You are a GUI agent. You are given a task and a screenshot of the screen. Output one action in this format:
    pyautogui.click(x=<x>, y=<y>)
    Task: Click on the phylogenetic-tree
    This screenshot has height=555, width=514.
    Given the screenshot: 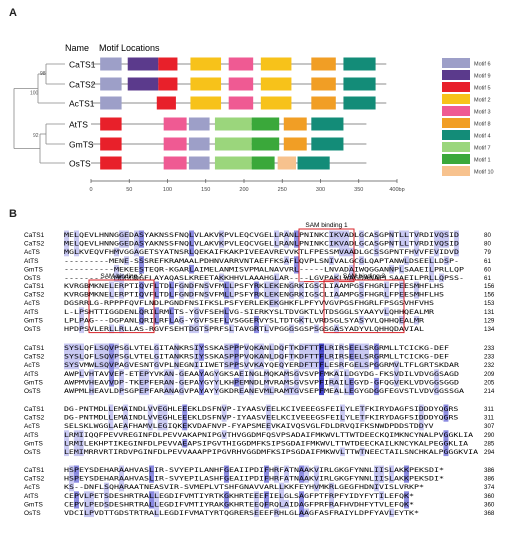 What is the action you would take?
    pyautogui.click(x=39, y=113)
    